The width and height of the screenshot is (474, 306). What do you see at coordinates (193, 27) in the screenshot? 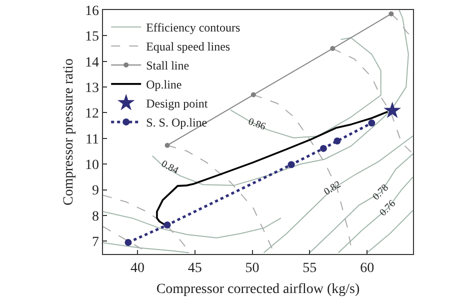
I see `legend-label: Efficiency contours` at bounding box center [193, 27].